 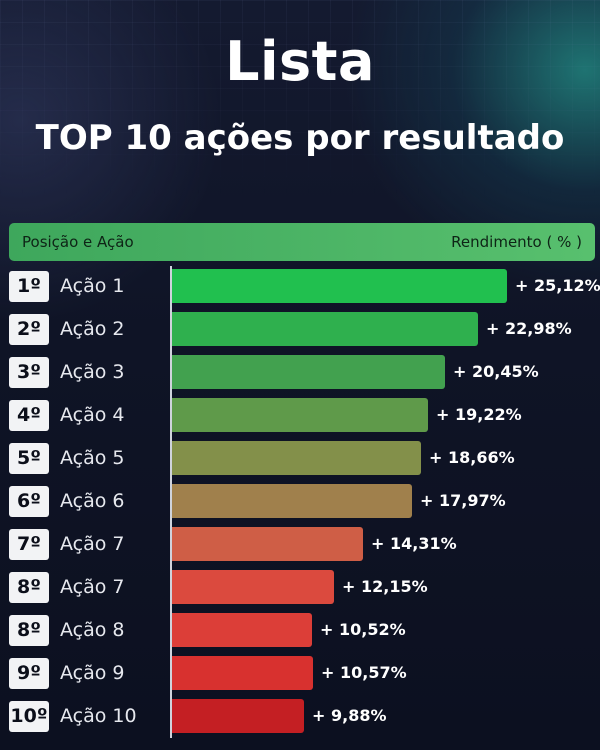 I want to click on rank-badge: 3º, so click(x=29, y=372).